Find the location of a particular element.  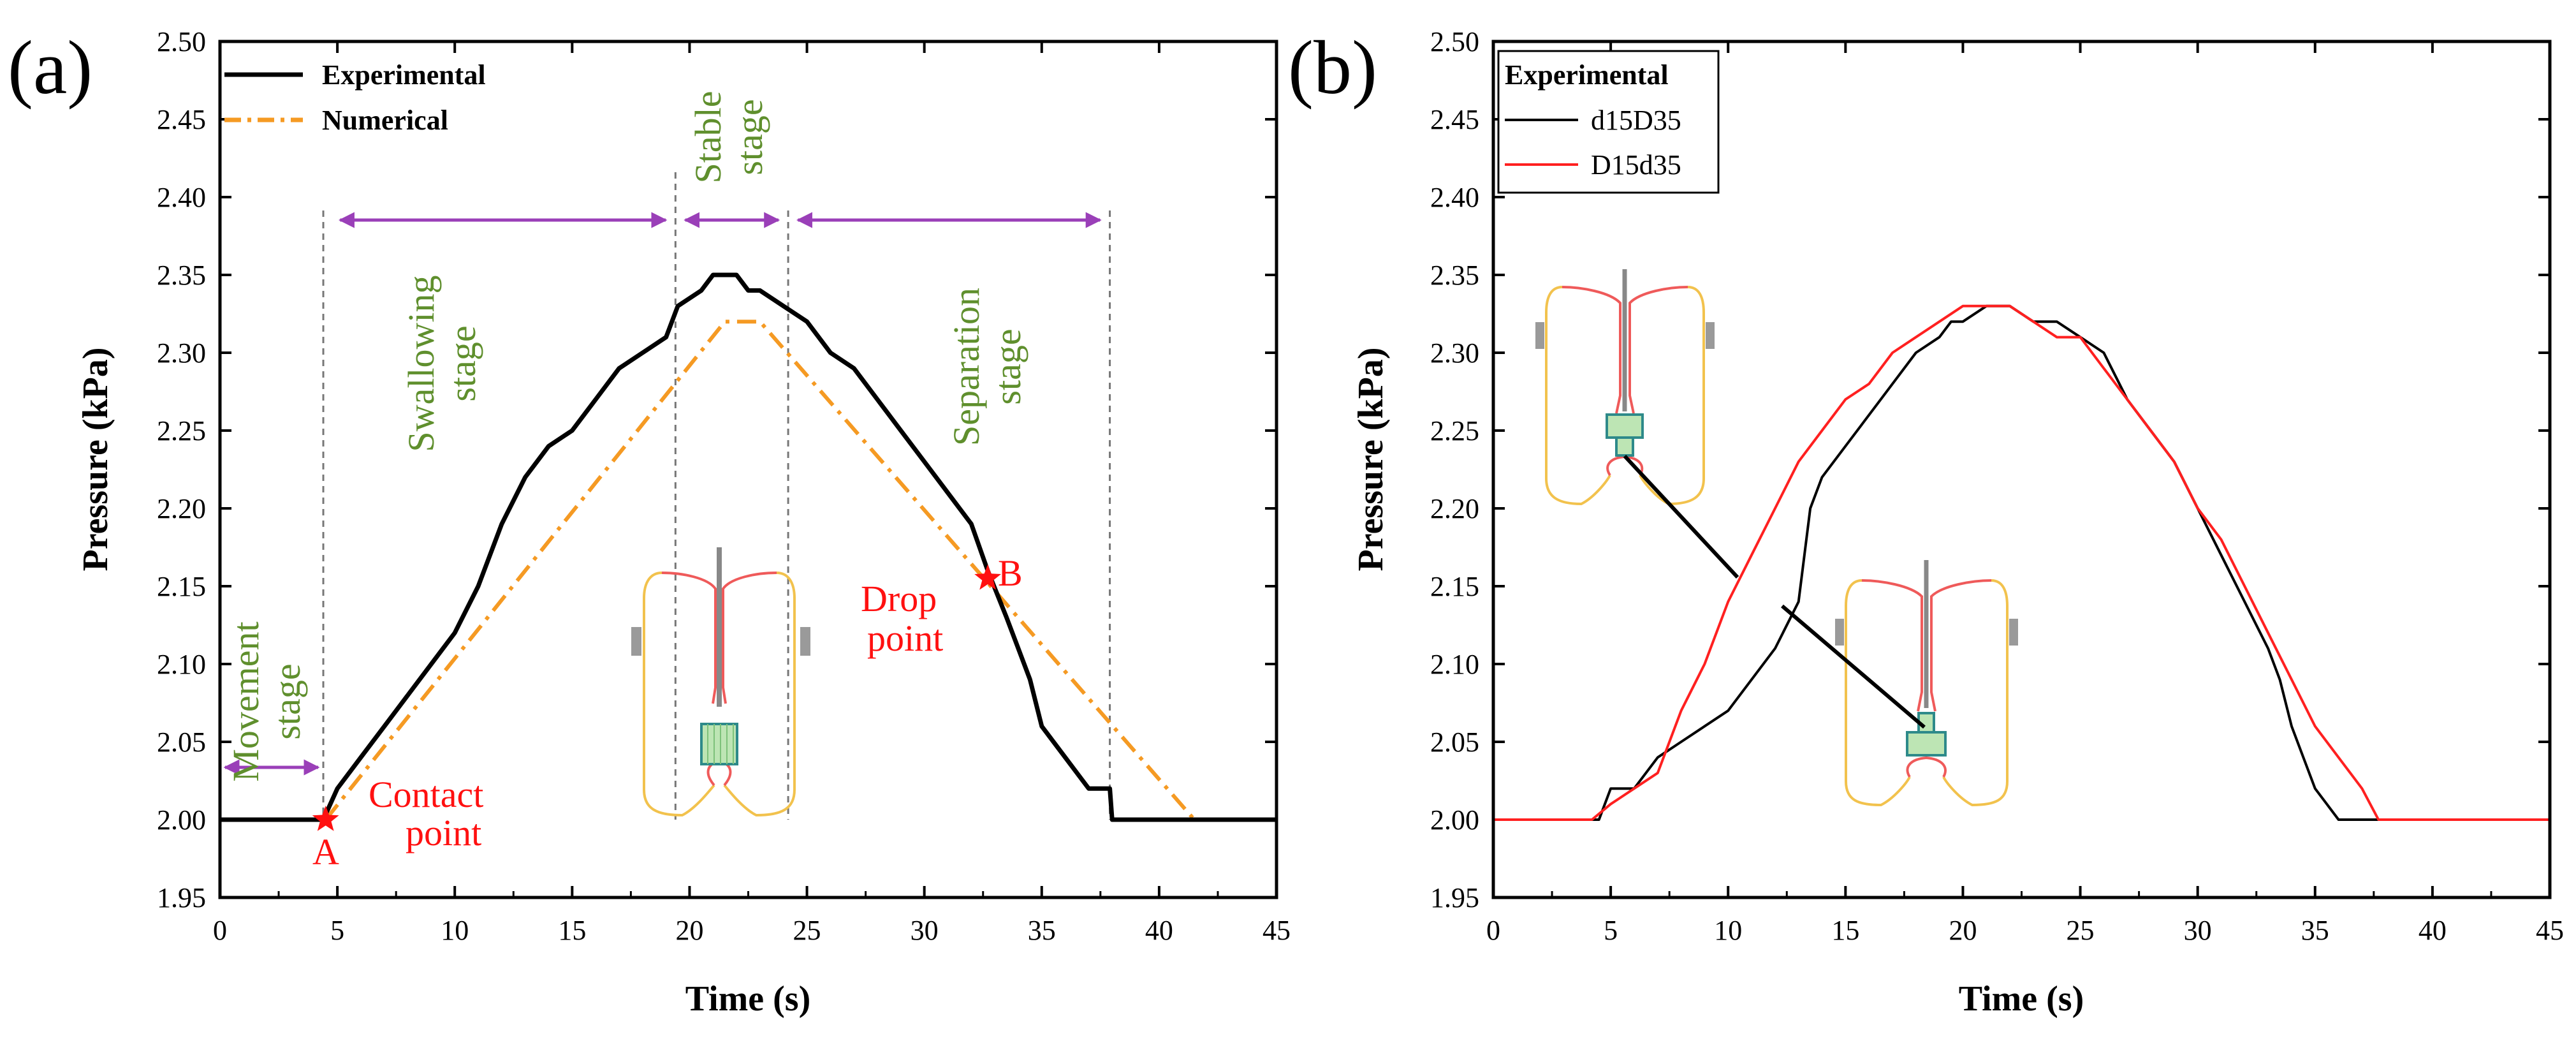

y-axis-label-a: Pressure (kPa) is located at coordinates (95, 460).